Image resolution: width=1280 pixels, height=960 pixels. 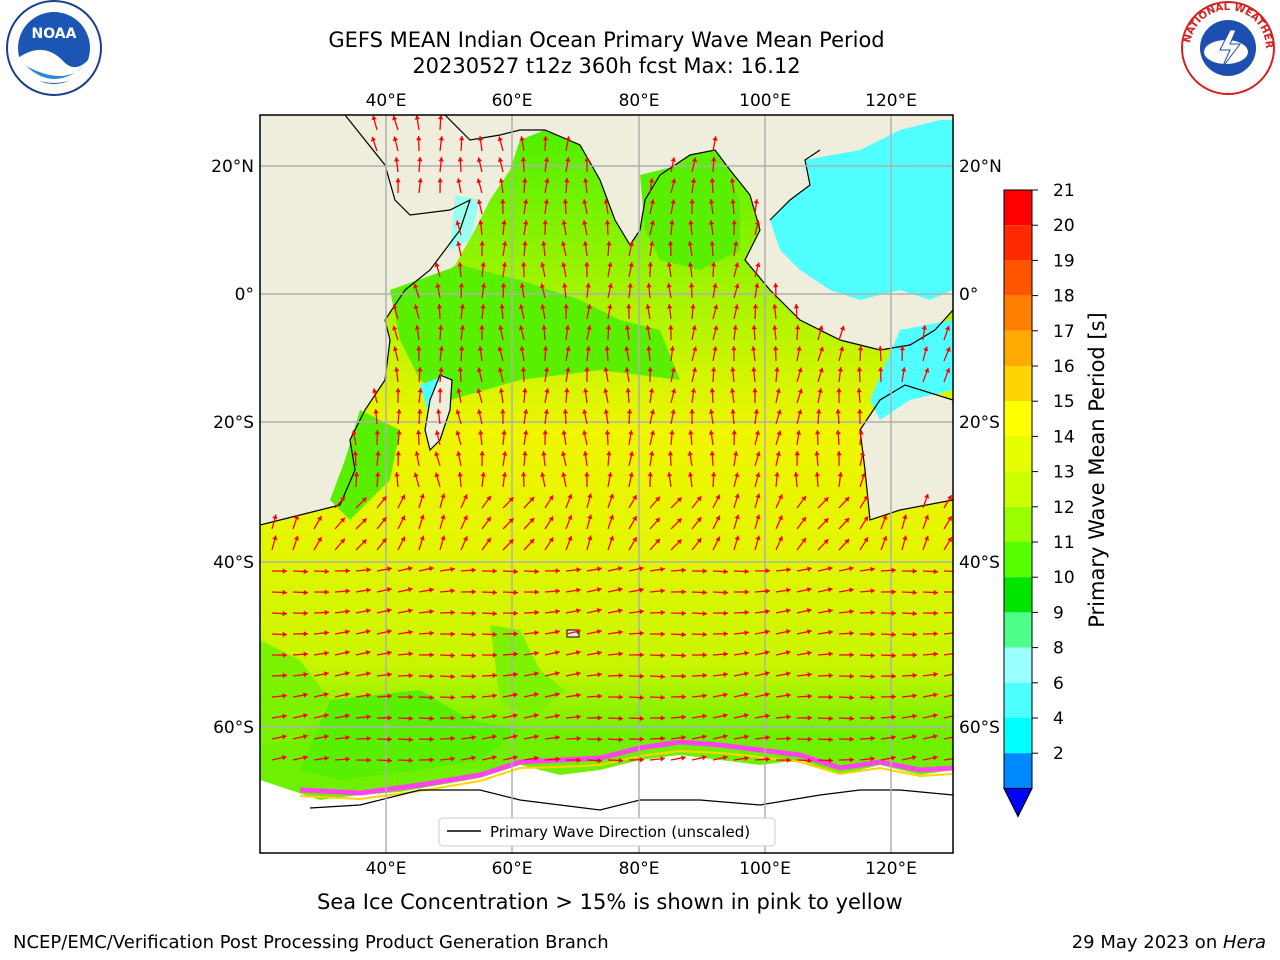 What do you see at coordinates (512, 101) in the screenshot?
I see `top-lon-label: 60°E` at bounding box center [512, 101].